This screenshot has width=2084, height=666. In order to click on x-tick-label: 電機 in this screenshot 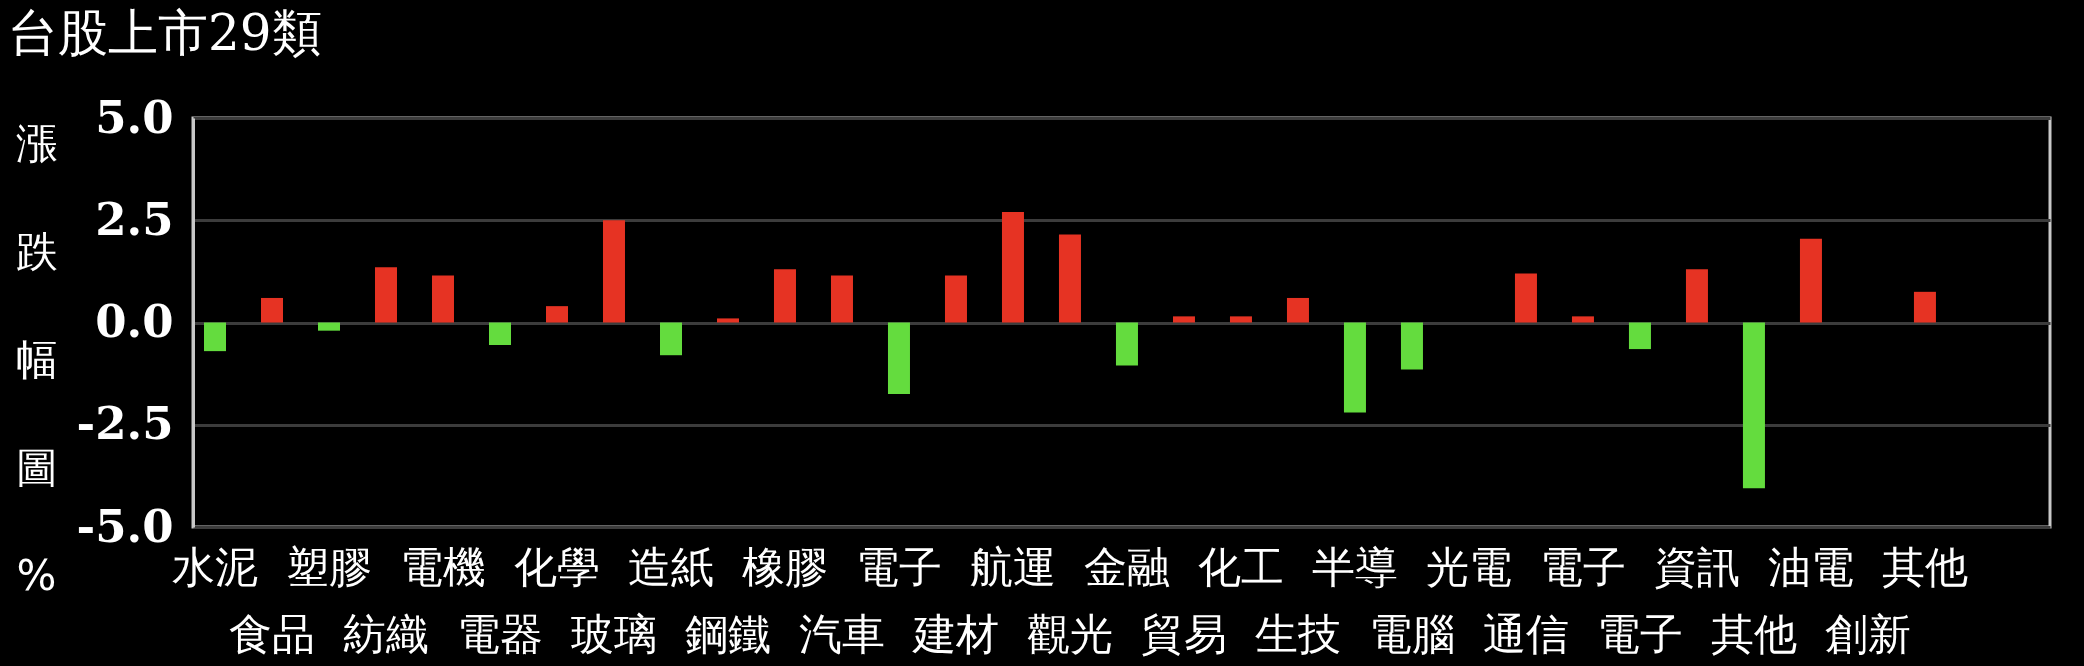, I will do `click(442, 566)`.